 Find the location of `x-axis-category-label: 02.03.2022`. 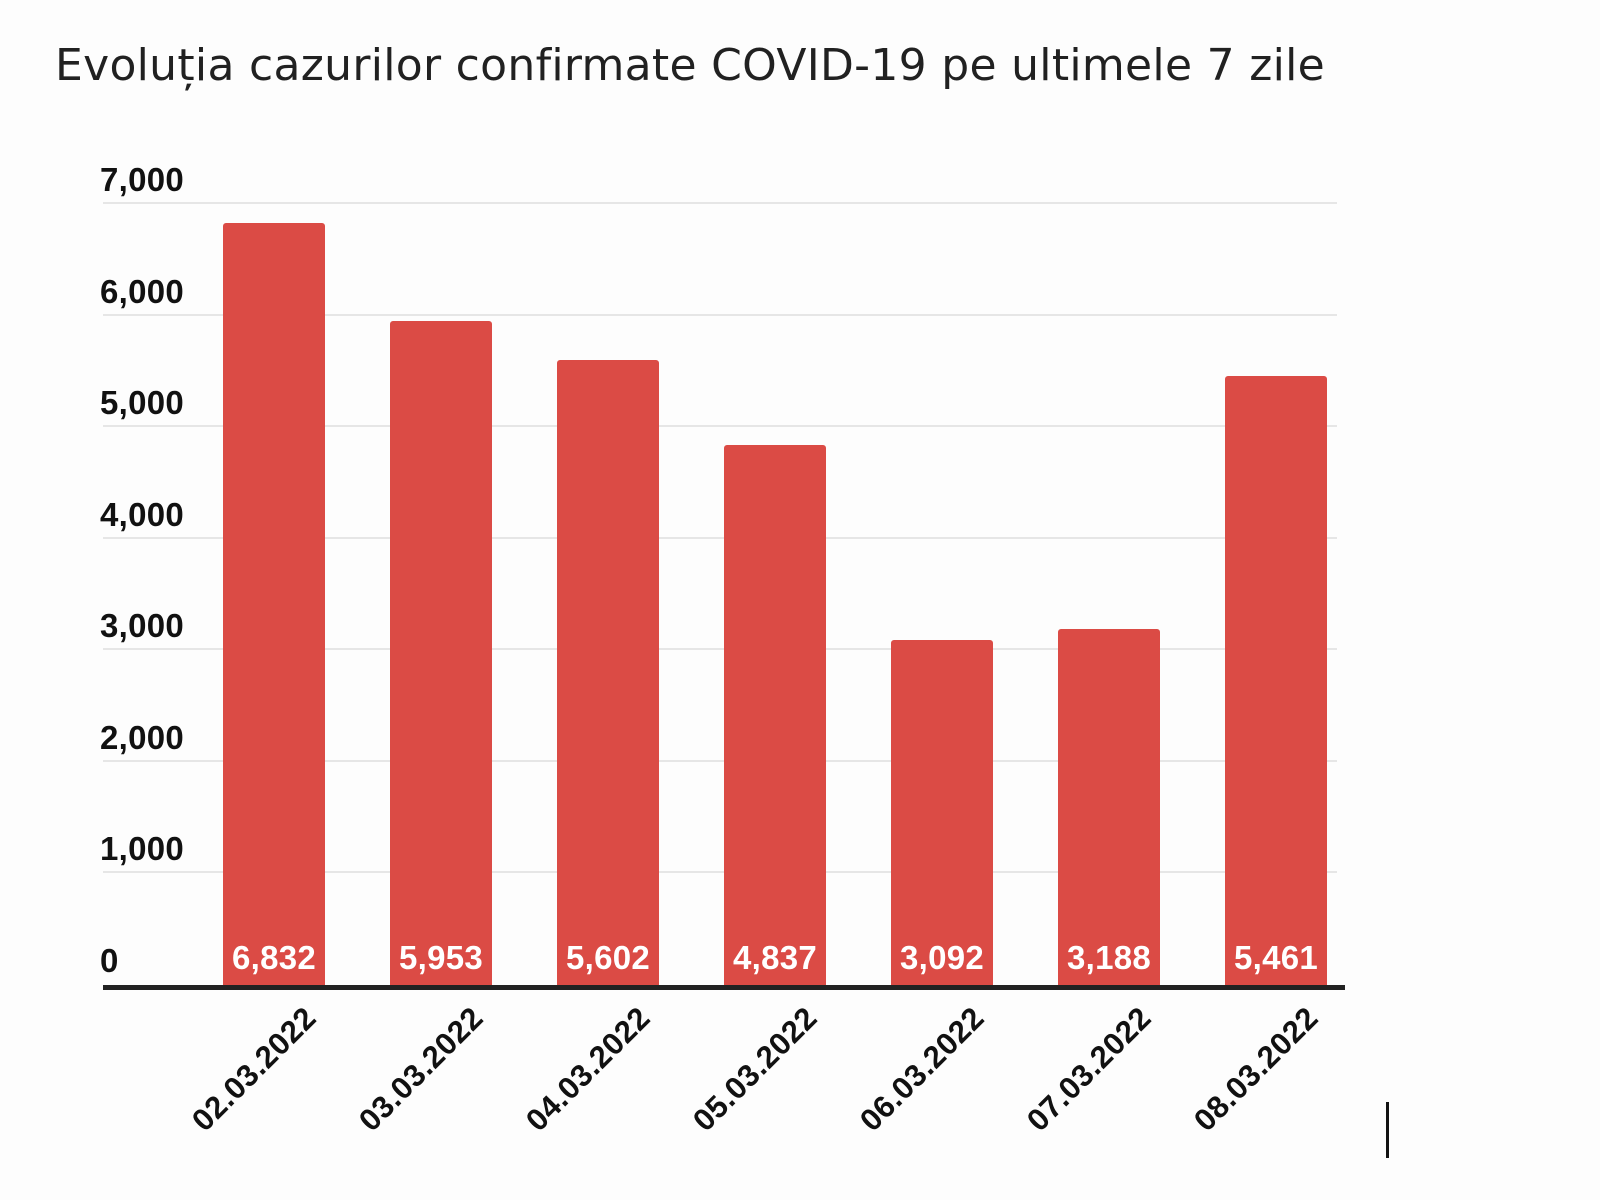

x-axis-category-label: 02.03.2022 is located at coordinates (253, 1069).